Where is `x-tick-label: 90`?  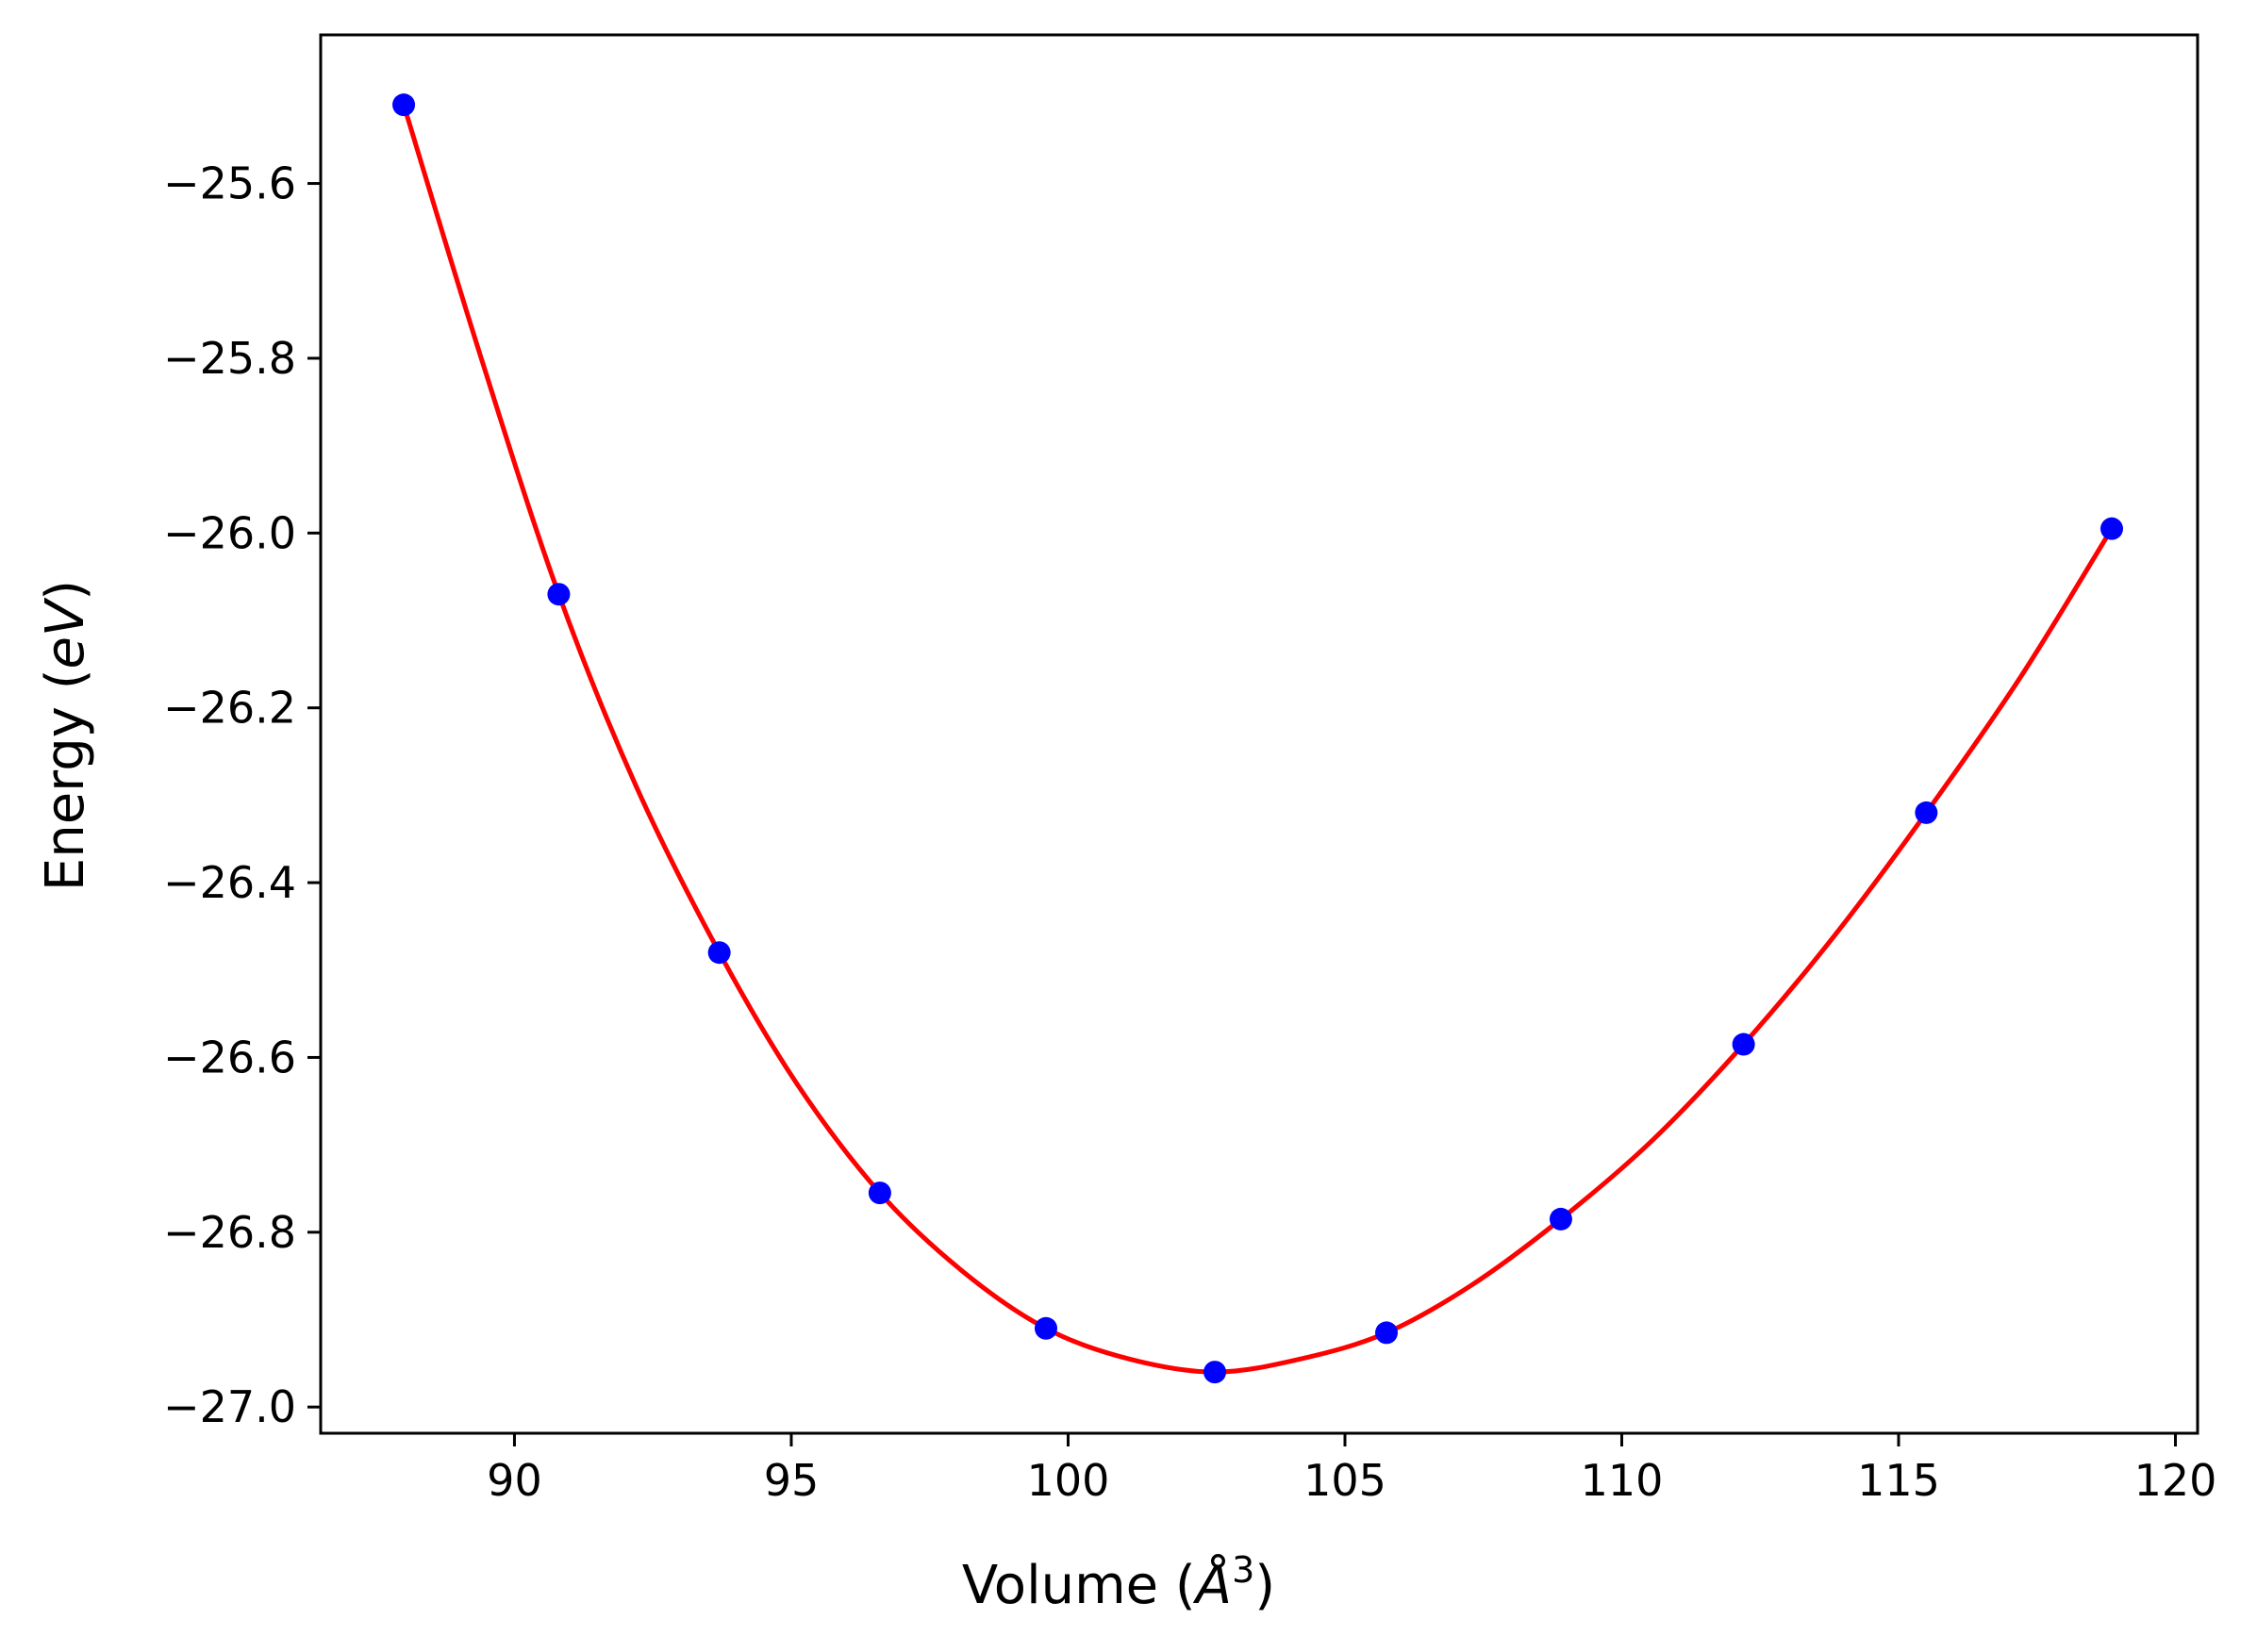 x-tick-label: 90 is located at coordinates (514, 1480).